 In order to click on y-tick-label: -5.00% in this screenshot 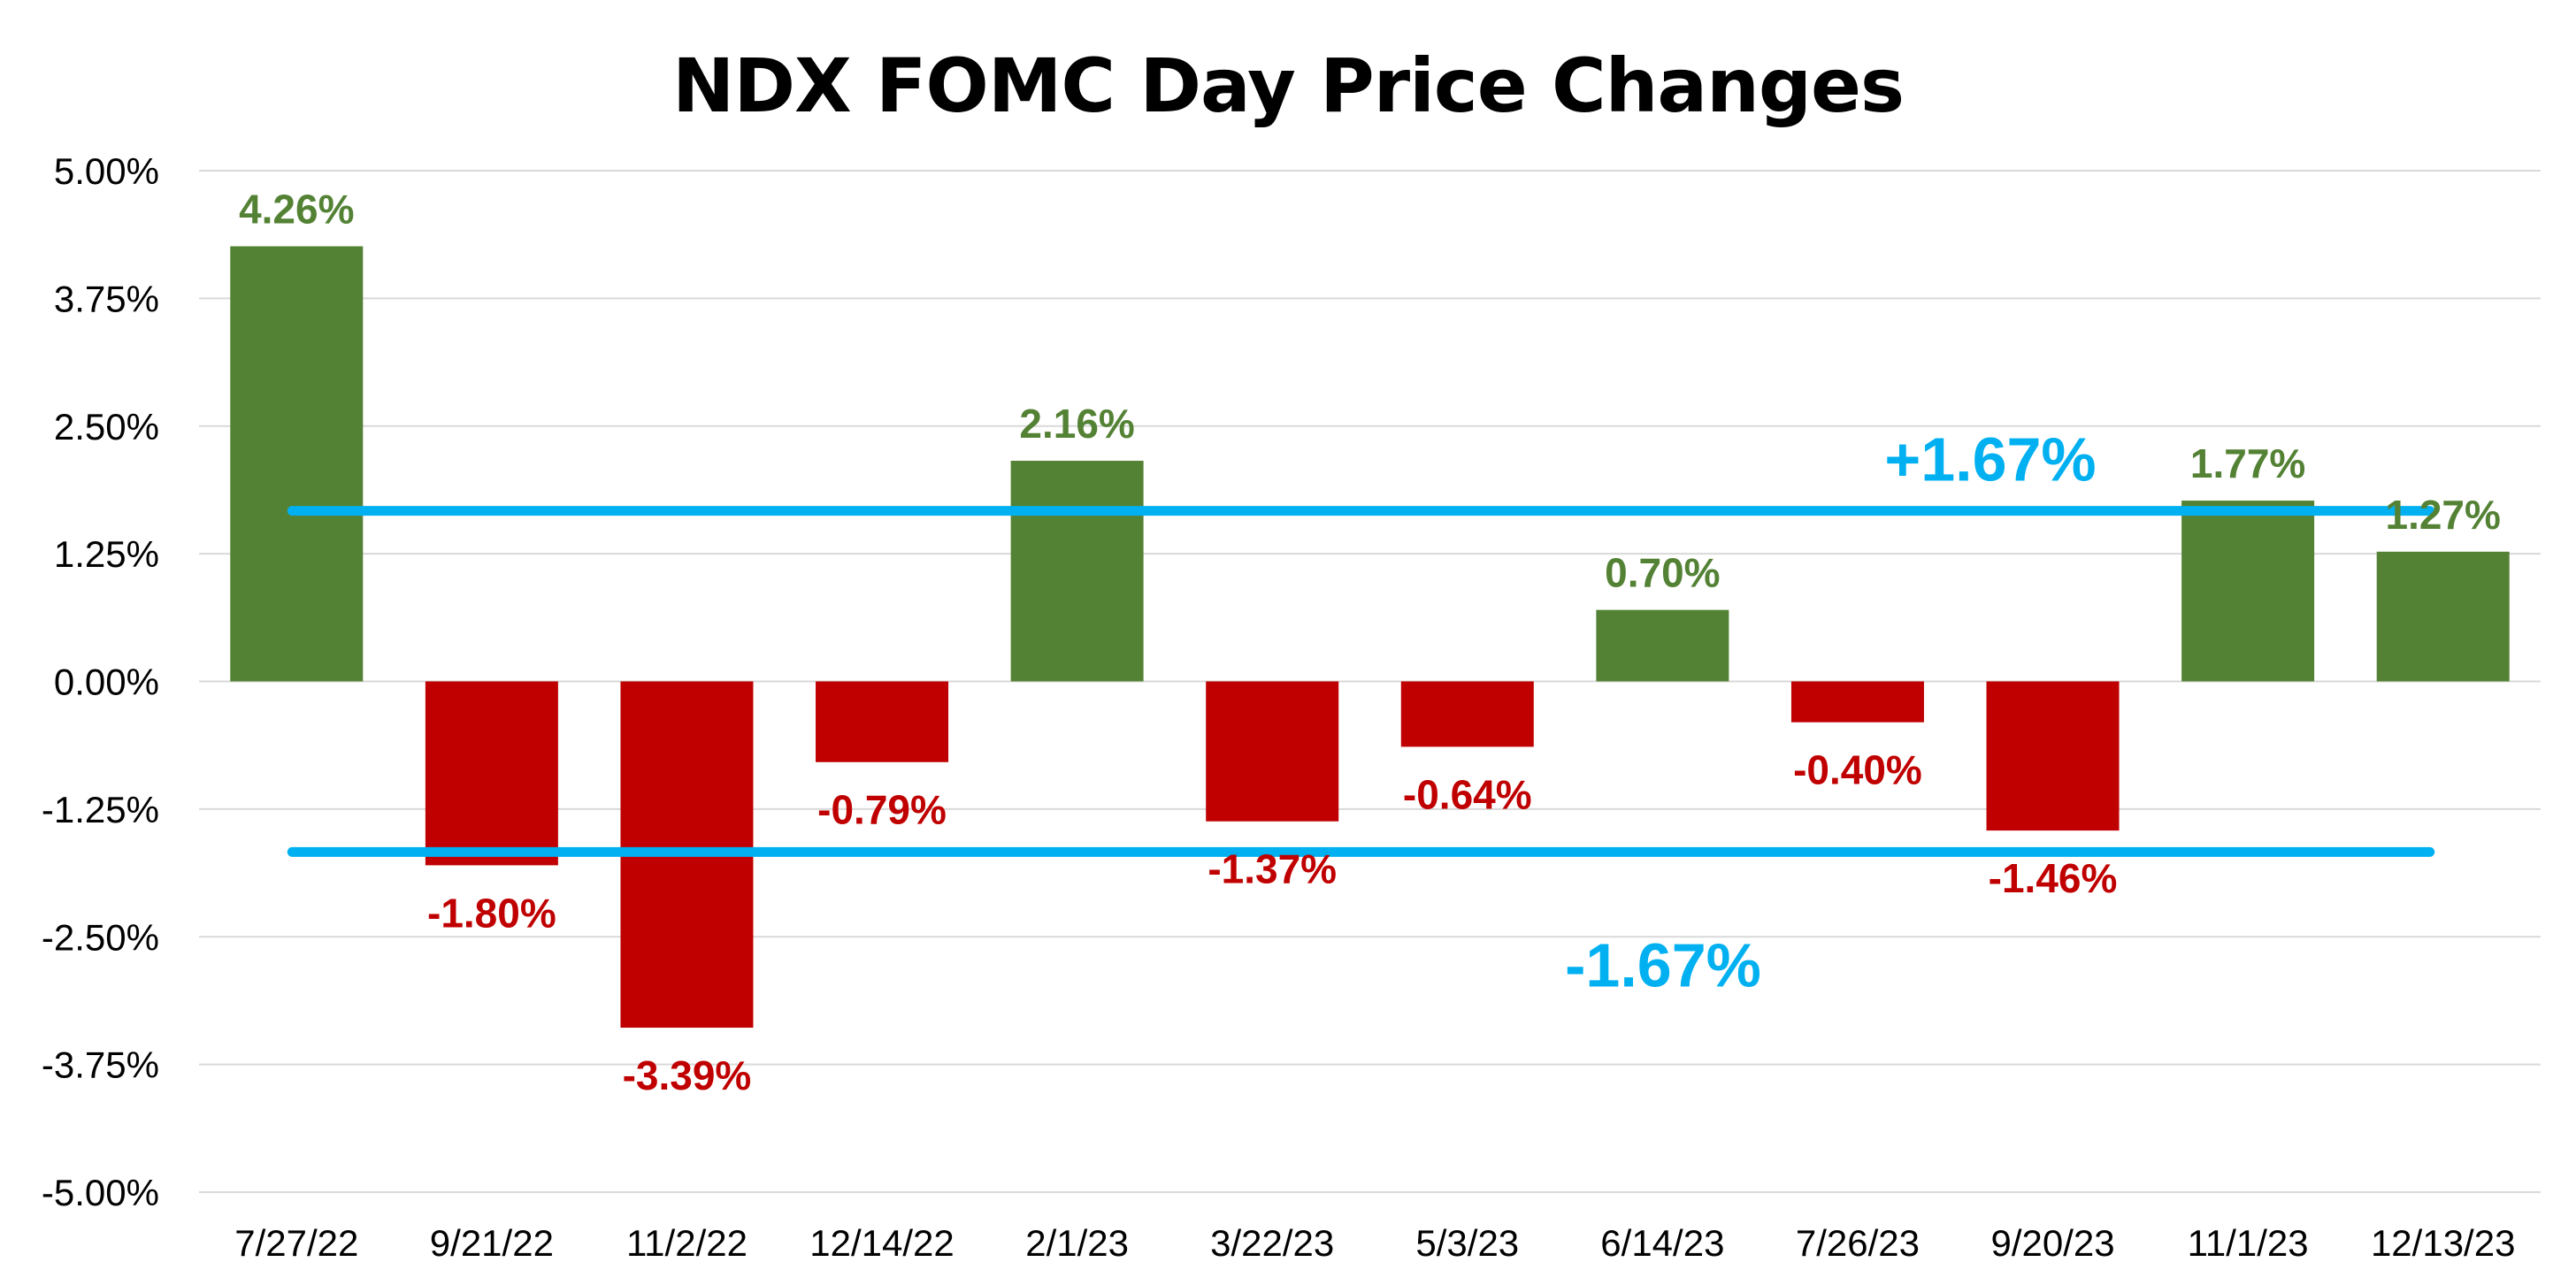, I will do `click(100, 1192)`.